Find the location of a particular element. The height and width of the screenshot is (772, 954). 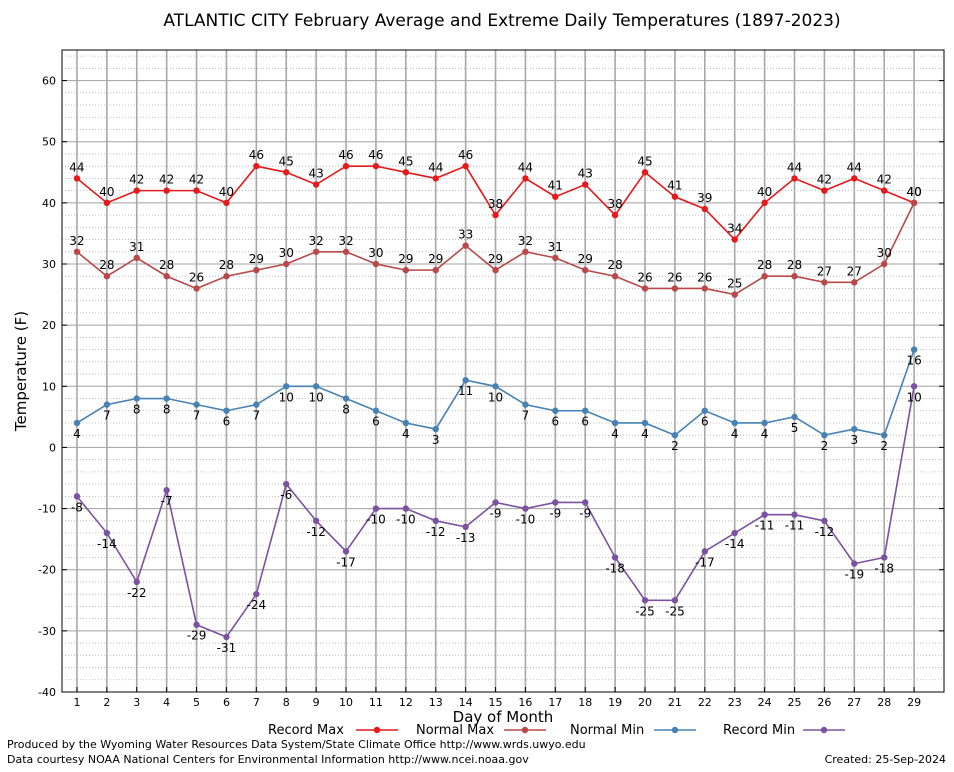

data-label: -12 is located at coordinates (436, 532).